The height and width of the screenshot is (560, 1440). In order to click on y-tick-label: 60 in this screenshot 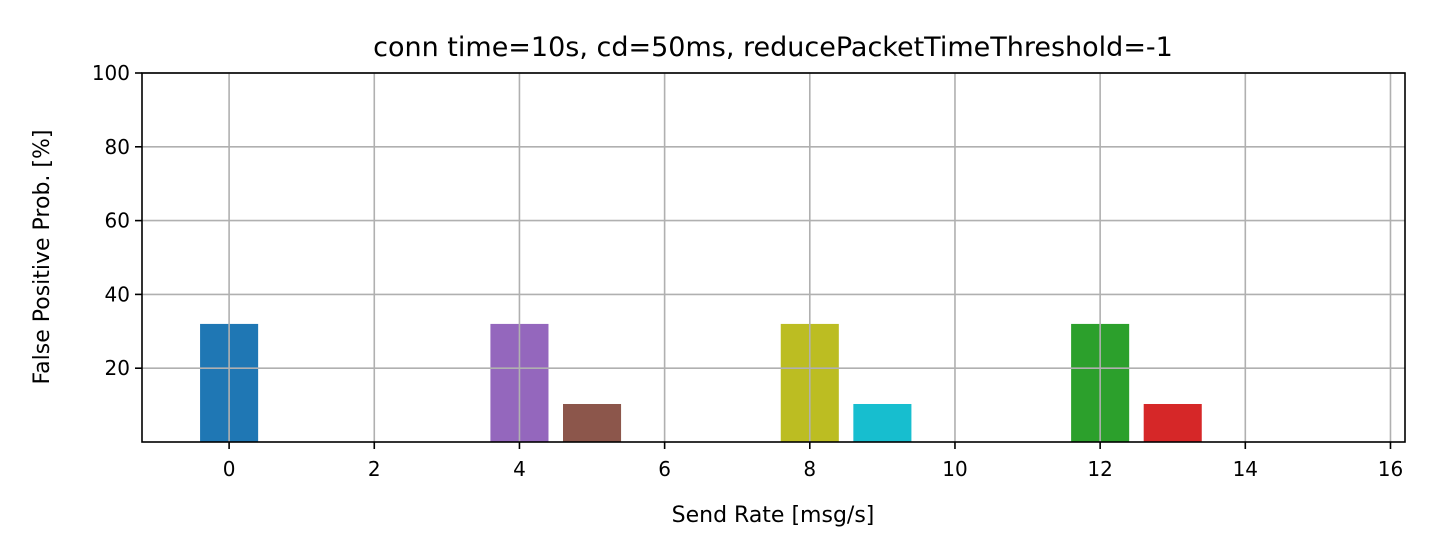, I will do `click(117, 221)`.